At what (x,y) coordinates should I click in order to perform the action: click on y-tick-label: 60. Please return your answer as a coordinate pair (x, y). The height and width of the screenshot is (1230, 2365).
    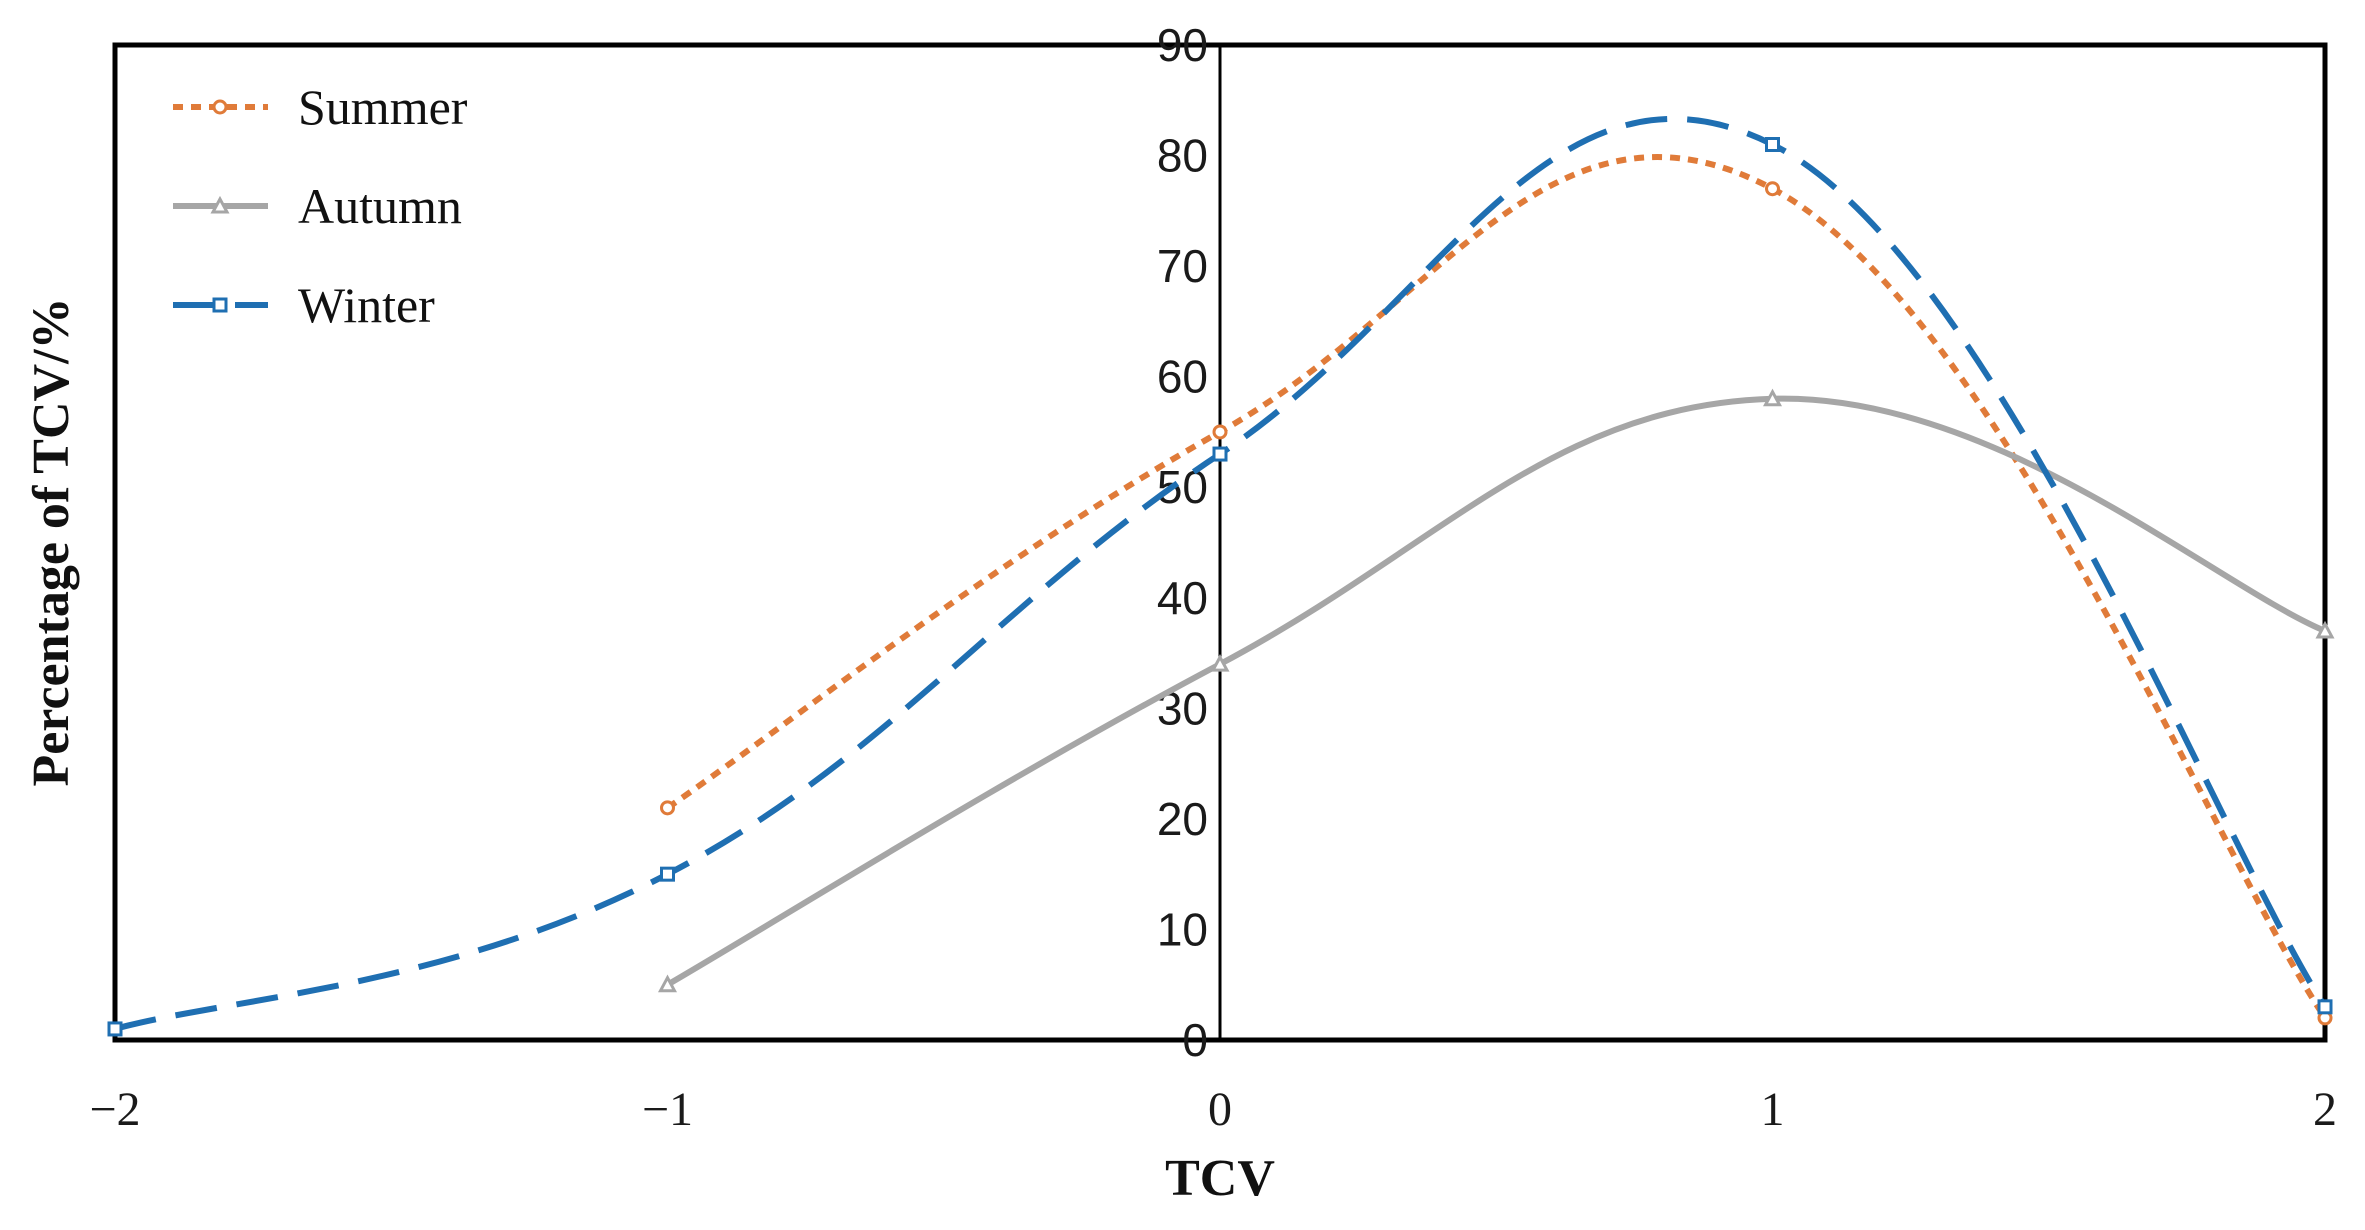
    Looking at the image, I should click on (1182, 377).